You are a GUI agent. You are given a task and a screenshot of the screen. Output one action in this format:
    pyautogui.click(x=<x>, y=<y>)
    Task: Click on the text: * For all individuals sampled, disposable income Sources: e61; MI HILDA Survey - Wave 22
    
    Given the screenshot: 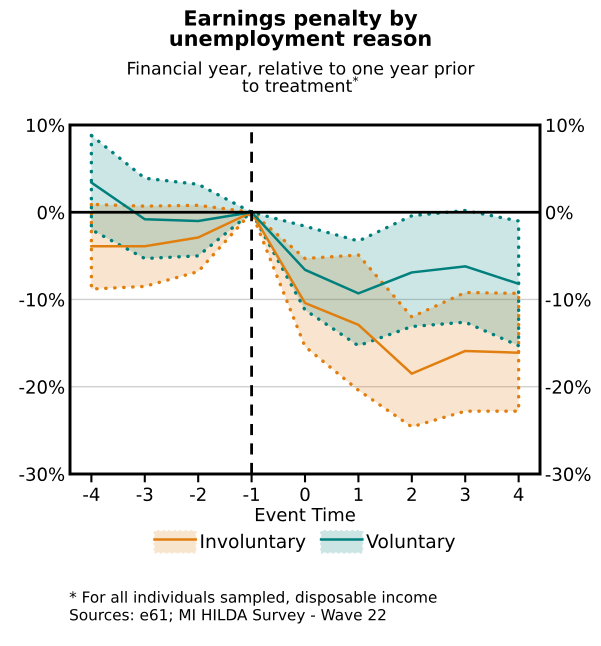 What is the action you would take?
    pyautogui.click(x=253, y=607)
    